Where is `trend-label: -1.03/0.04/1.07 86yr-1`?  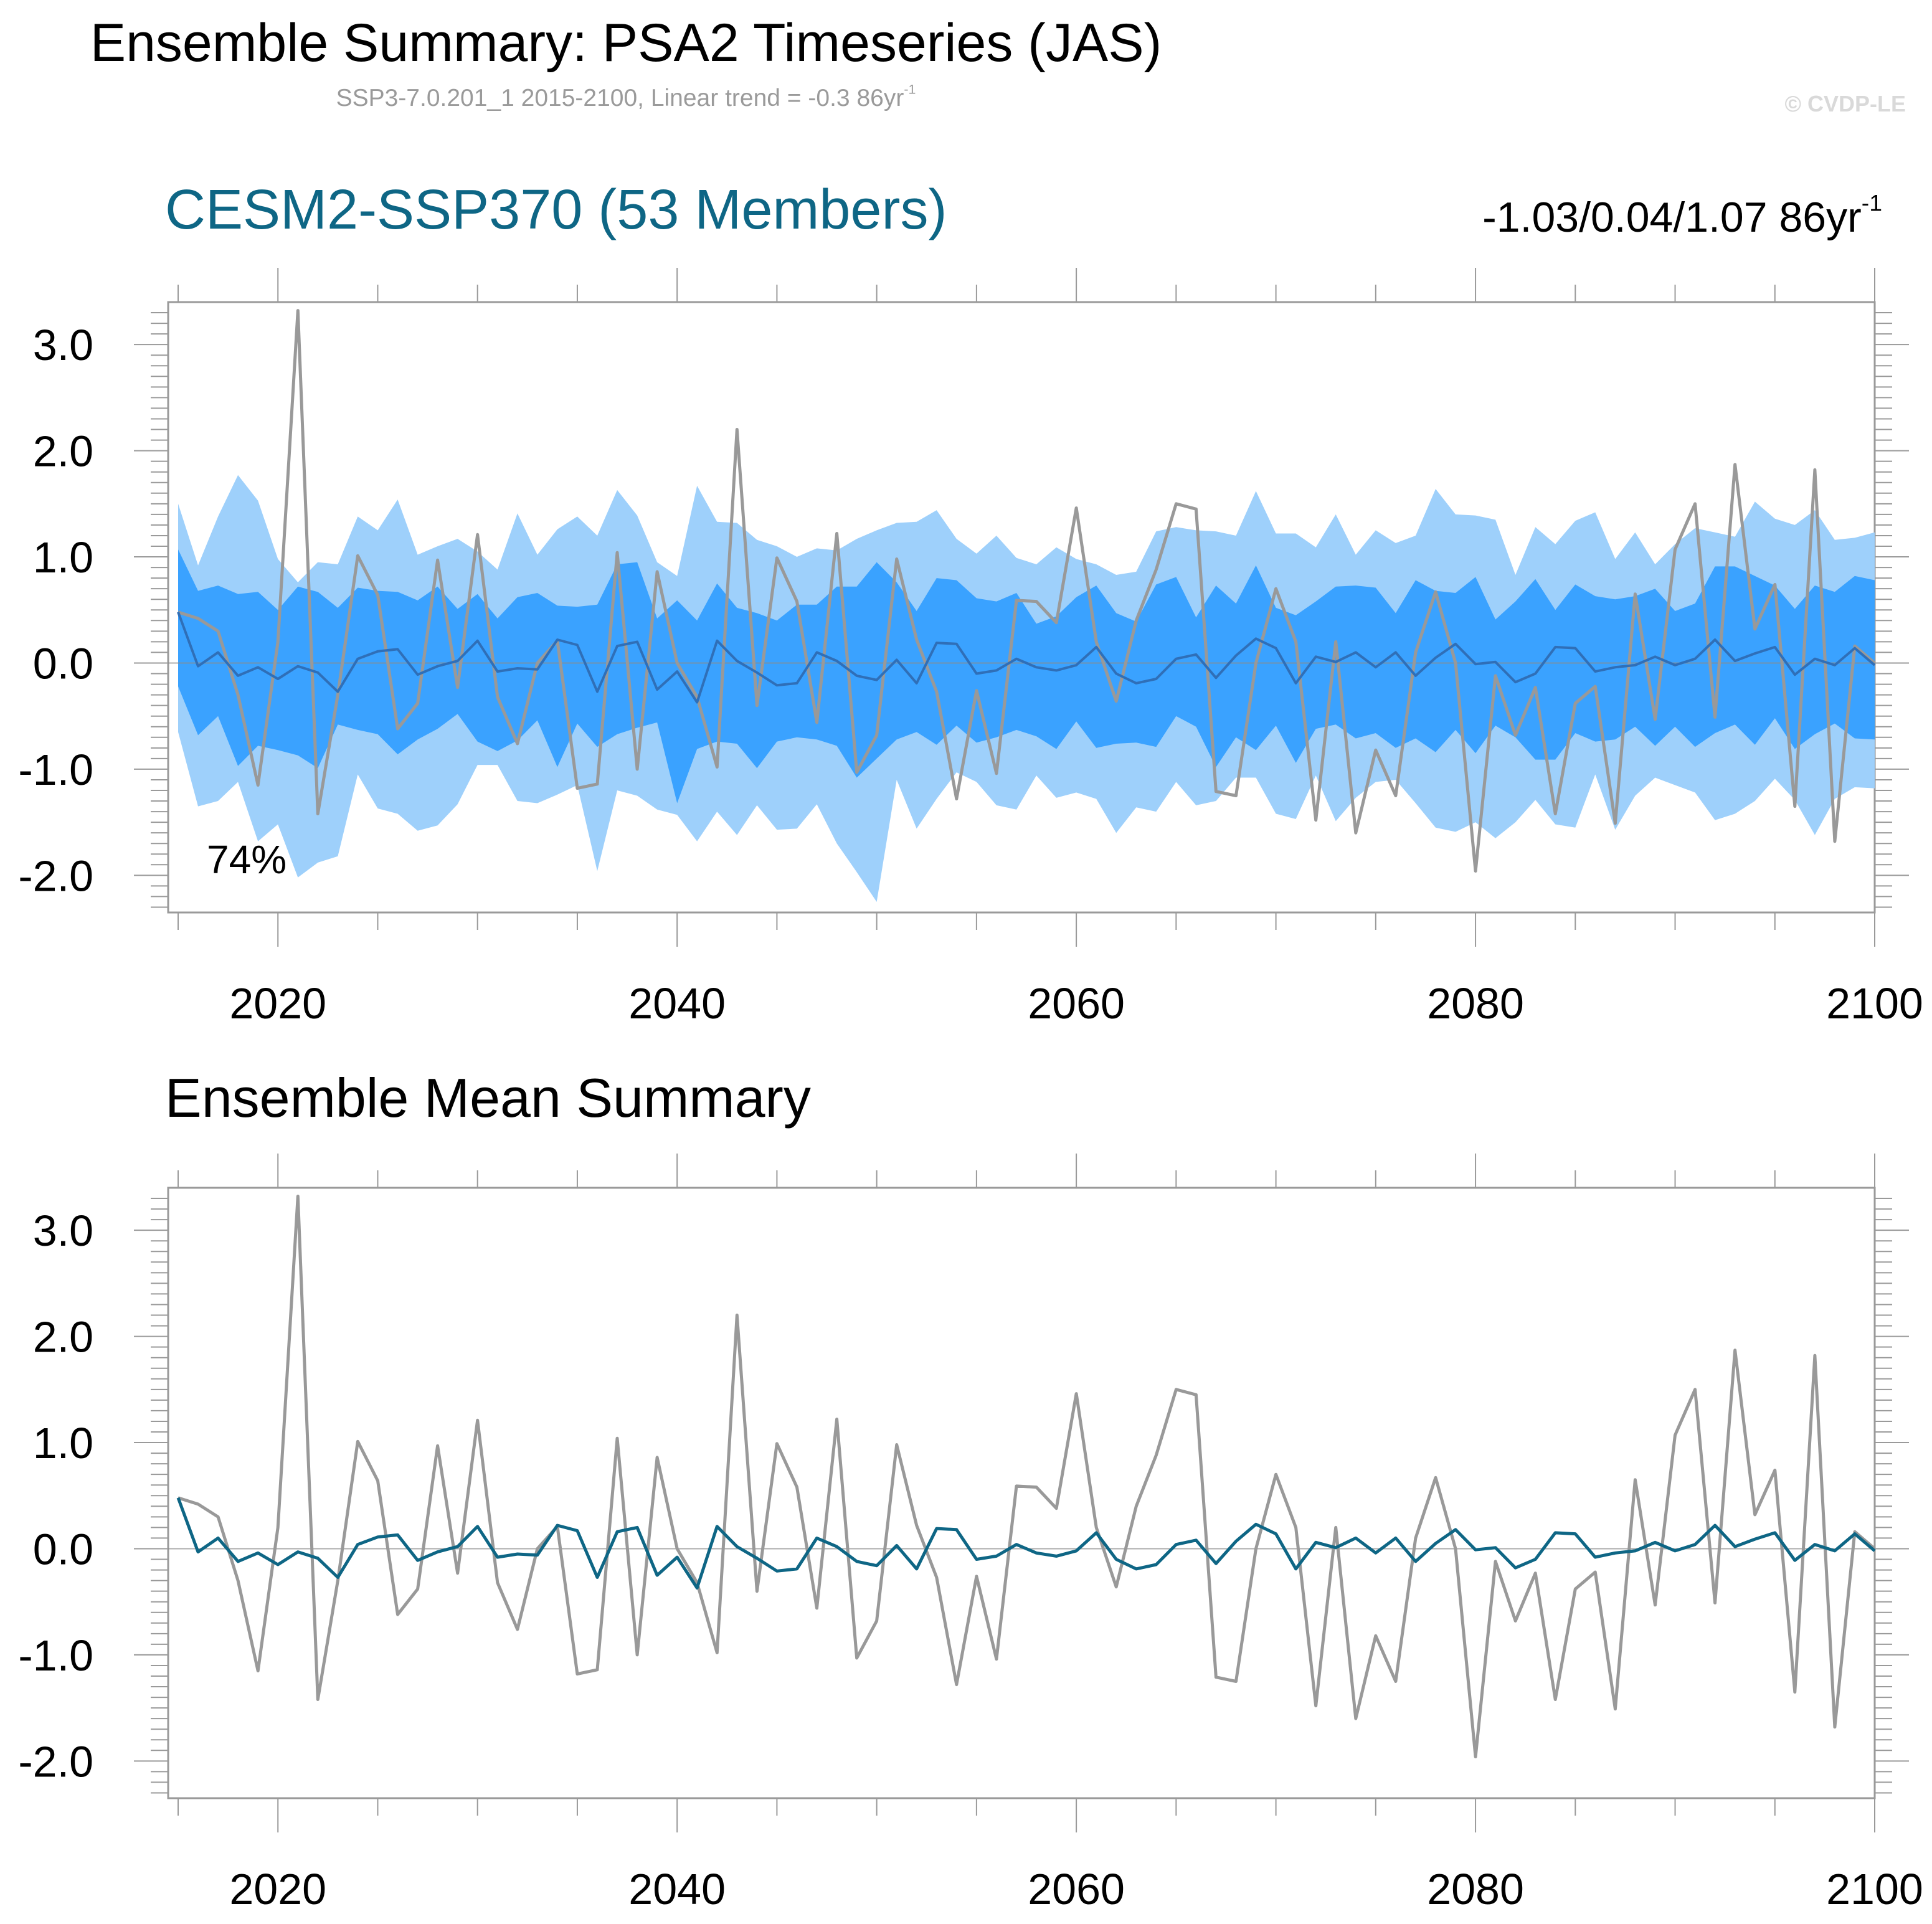
trend-label: -1.03/0.04/1.07 86yr-1 is located at coordinates (1682, 216).